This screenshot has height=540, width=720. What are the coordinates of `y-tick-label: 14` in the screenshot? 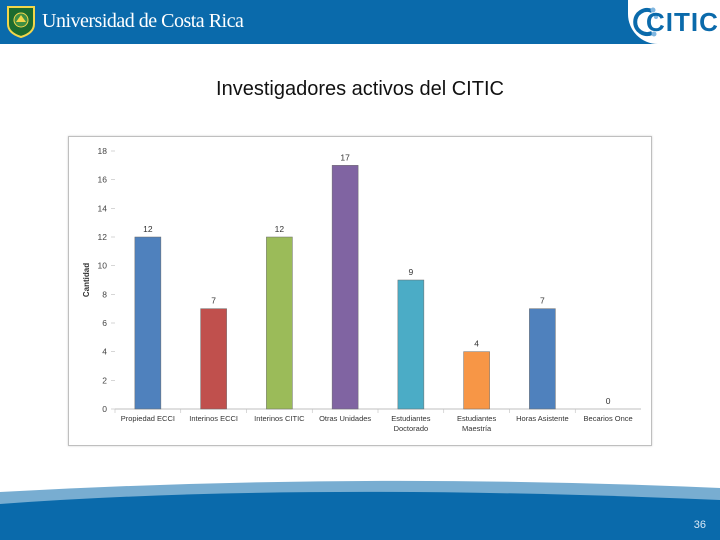 It's located at (103, 208).